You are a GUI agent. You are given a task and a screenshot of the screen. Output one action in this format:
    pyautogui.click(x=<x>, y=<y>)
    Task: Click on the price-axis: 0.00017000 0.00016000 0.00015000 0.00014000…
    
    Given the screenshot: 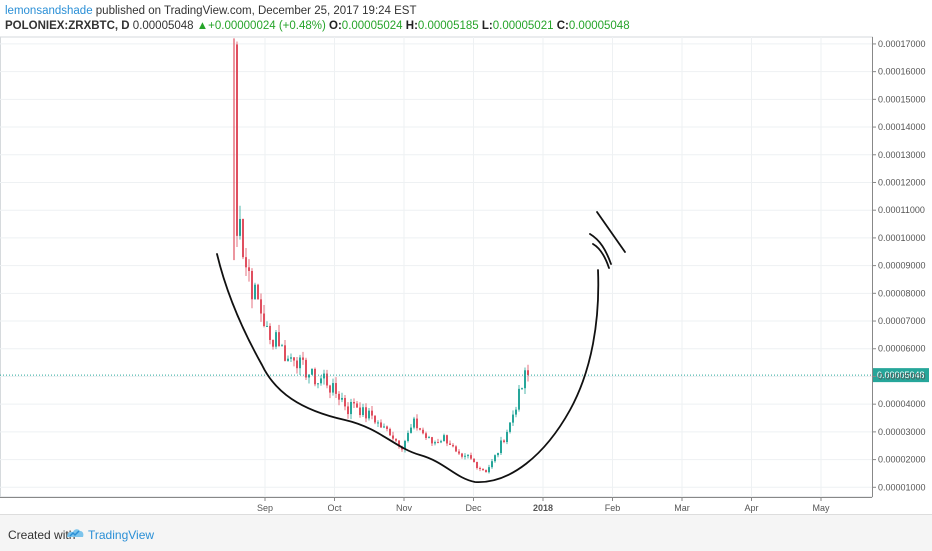 What is the action you would take?
    pyautogui.click(x=899, y=267)
    